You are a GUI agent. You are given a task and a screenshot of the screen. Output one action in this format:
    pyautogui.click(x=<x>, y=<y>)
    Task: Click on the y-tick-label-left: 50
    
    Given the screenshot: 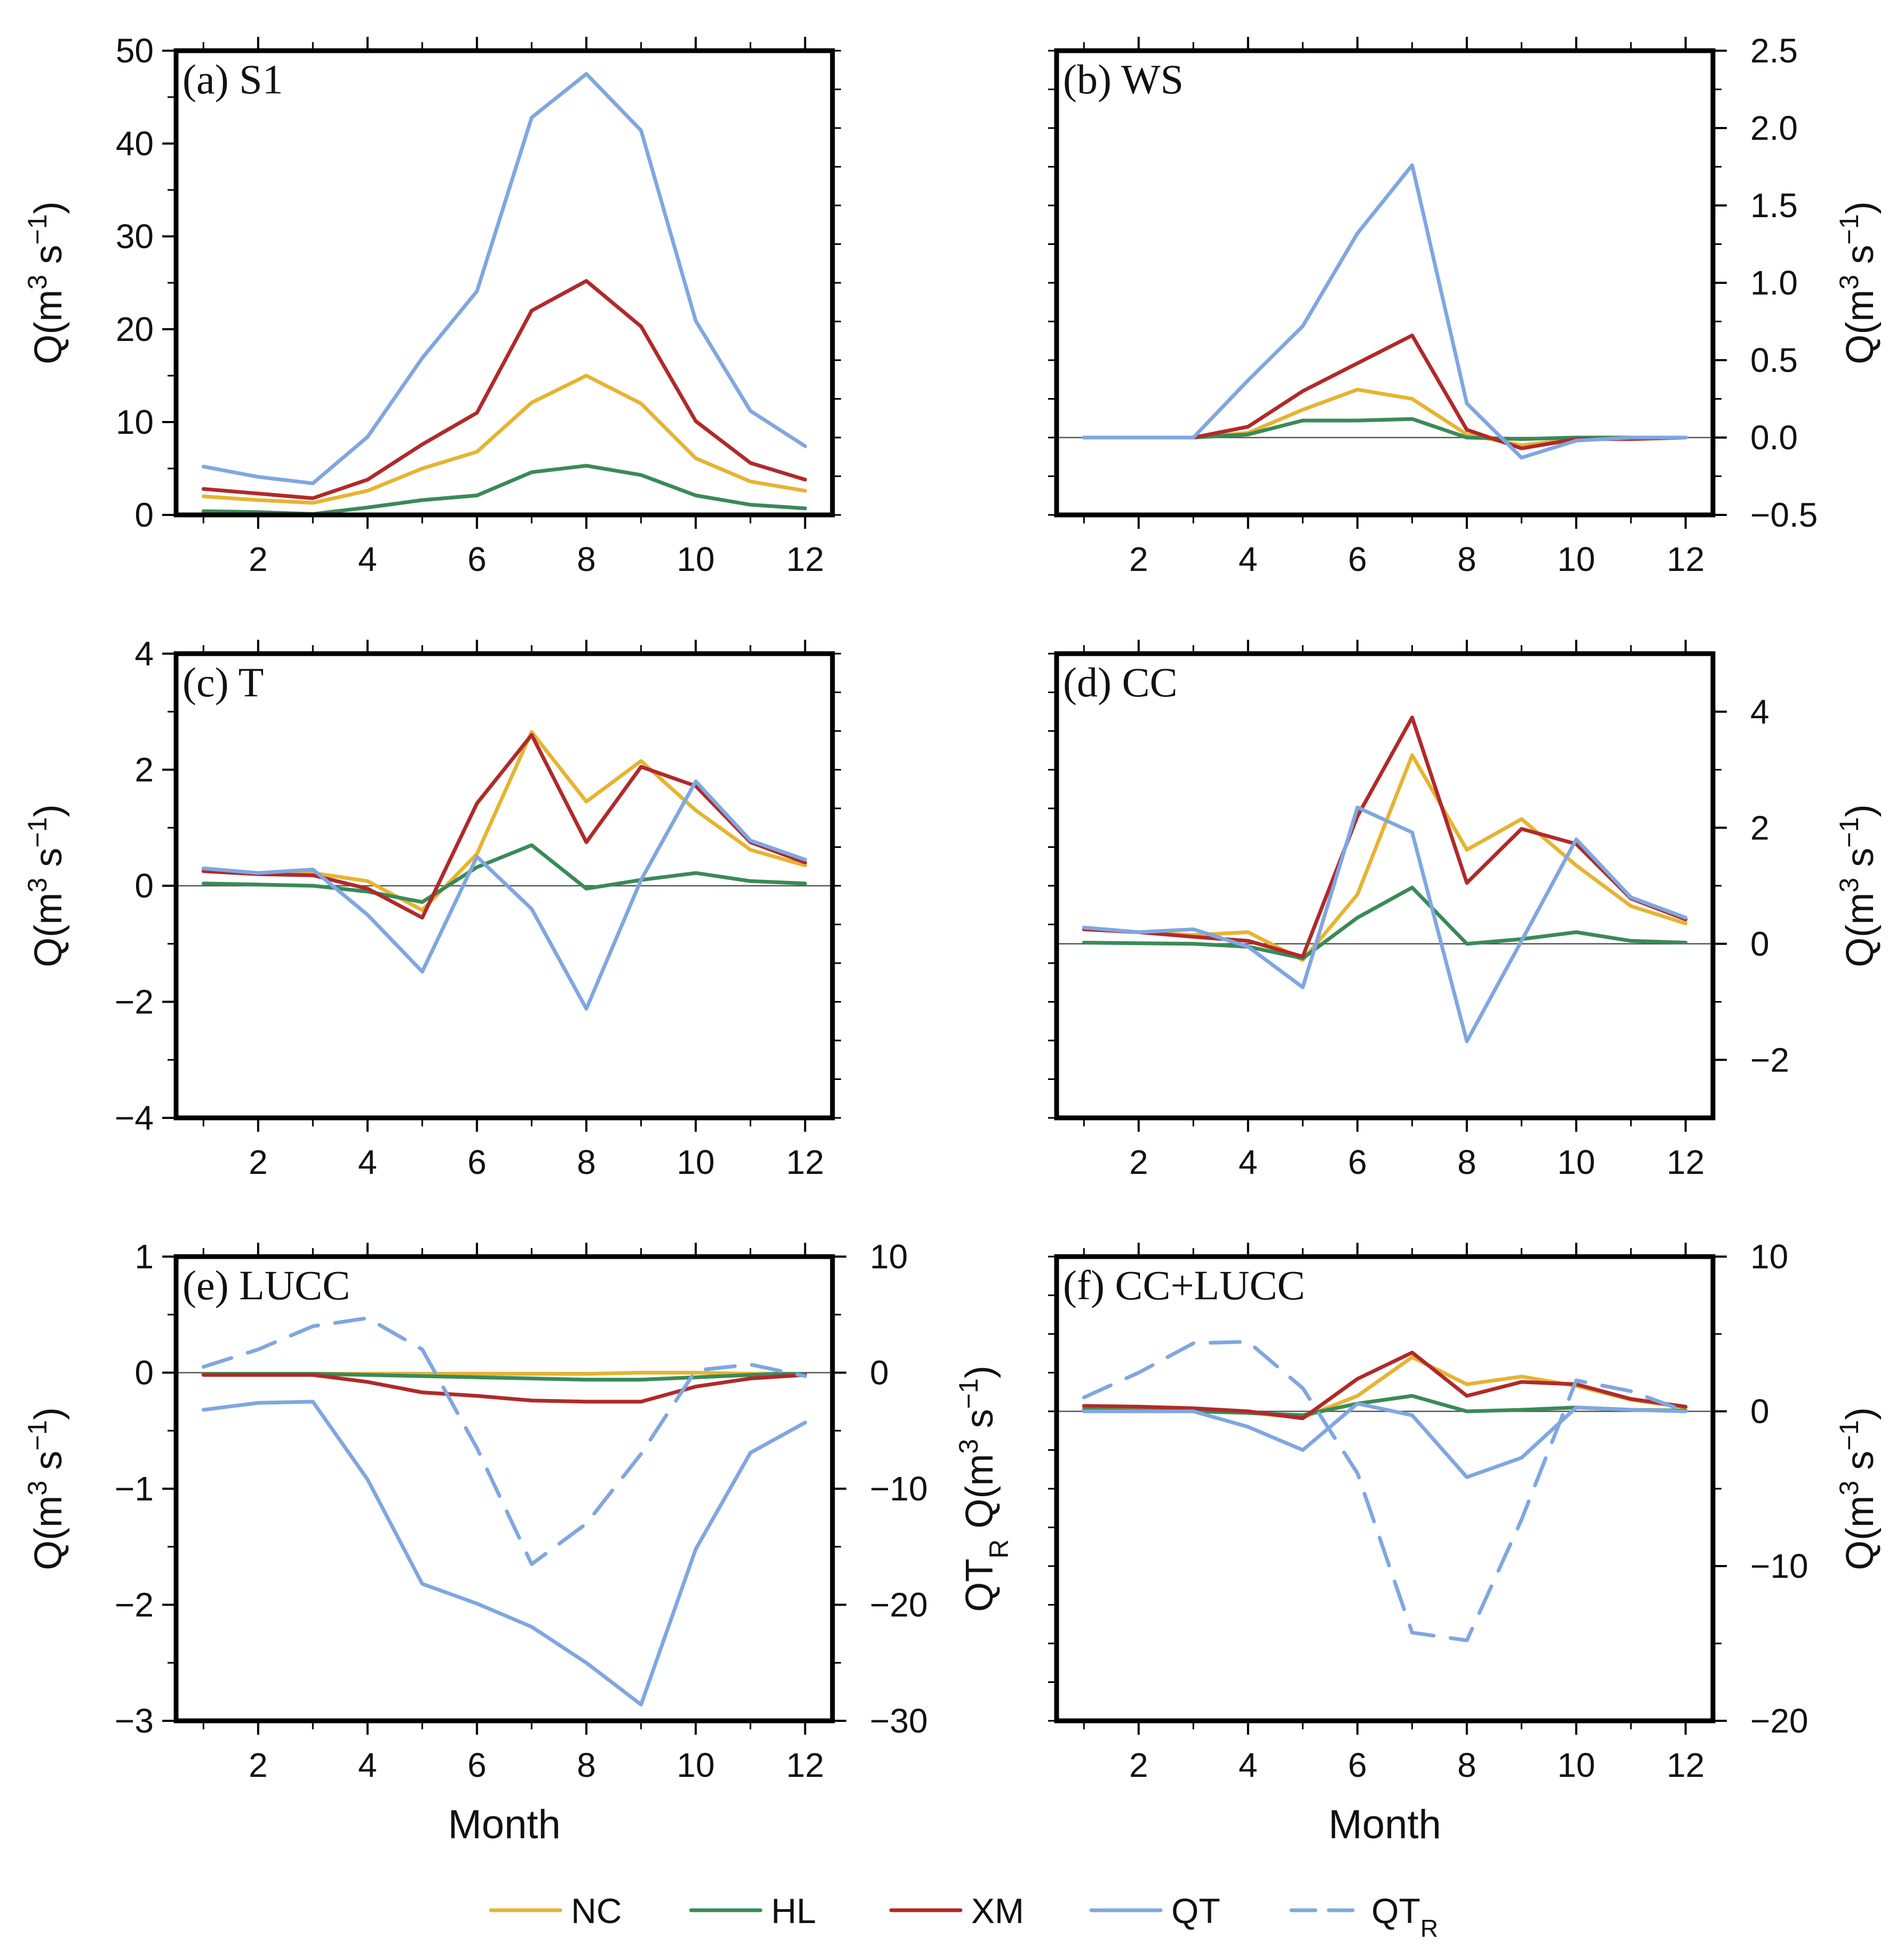 What is the action you would take?
    pyautogui.click(x=135, y=50)
    